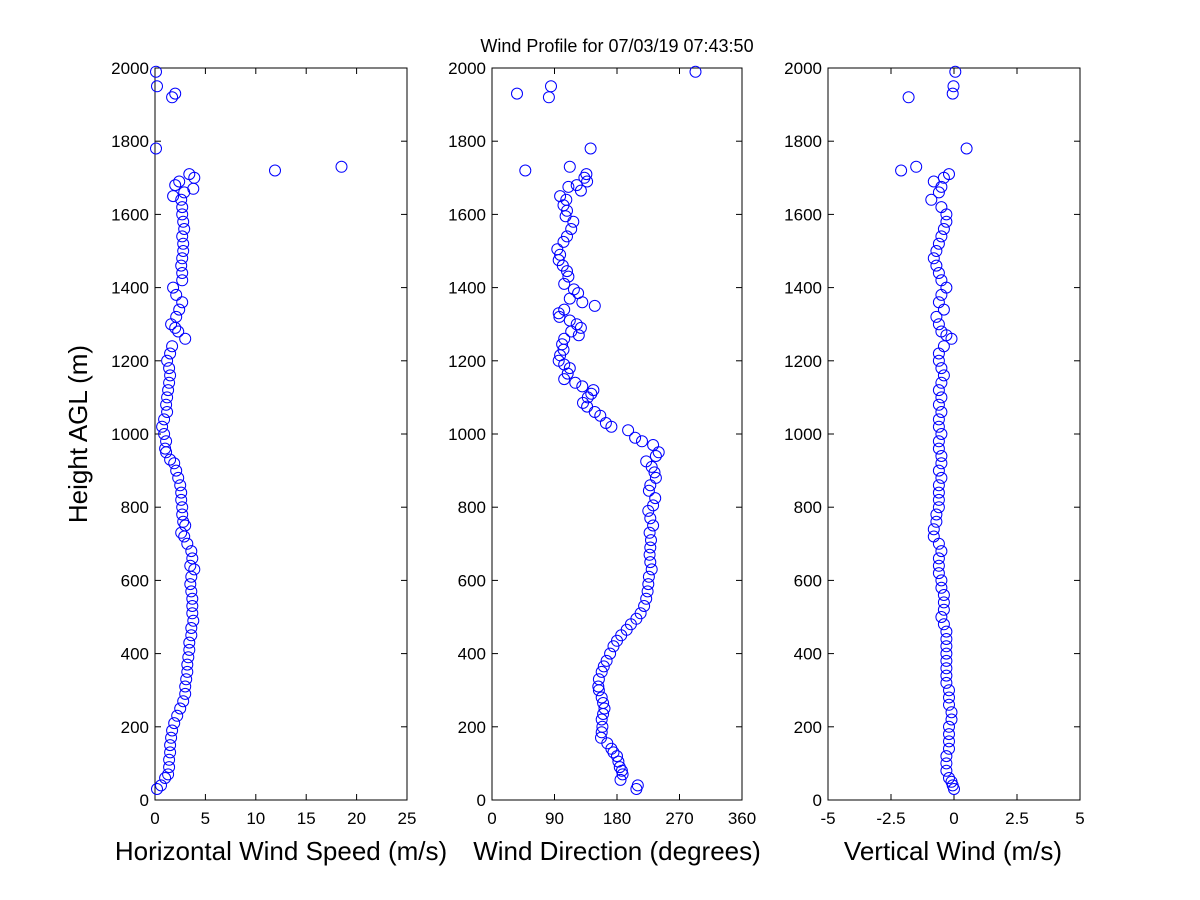  Describe the element at coordinates (953, 851) in the screenshot. I see `x-axis-label: Vertical Wind (m/s)` at that location.